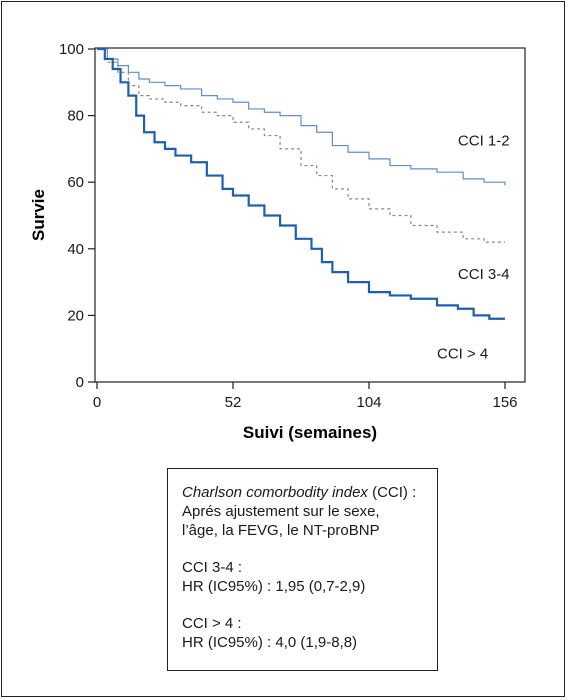 Image resolution: width=568 pixels, height=700 pixels. What do you see at coordinates (75, 315) in the screenshot?
I see `y-tick-label: 20` at bounding box center [75, 315].